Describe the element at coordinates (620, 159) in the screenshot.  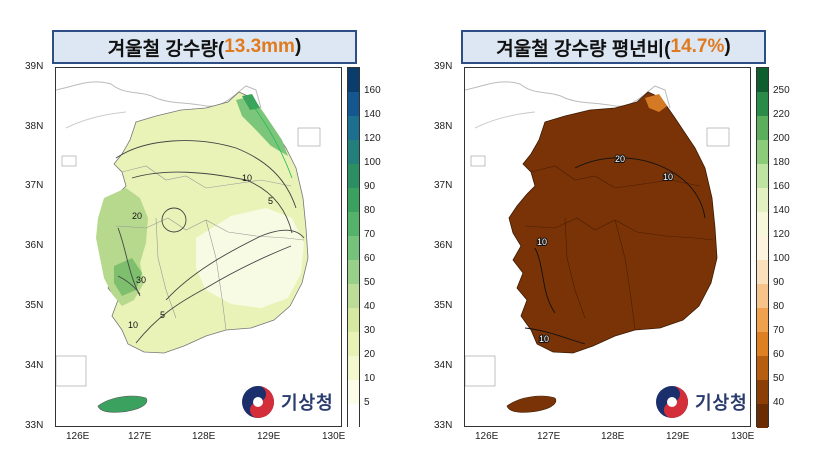
I see `contour-label: 20` at that location.